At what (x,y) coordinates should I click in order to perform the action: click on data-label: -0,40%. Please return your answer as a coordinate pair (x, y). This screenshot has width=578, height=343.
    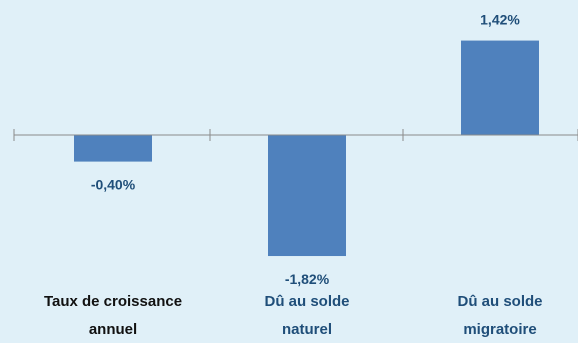
    Looking at the image, I should click on (113, 185).